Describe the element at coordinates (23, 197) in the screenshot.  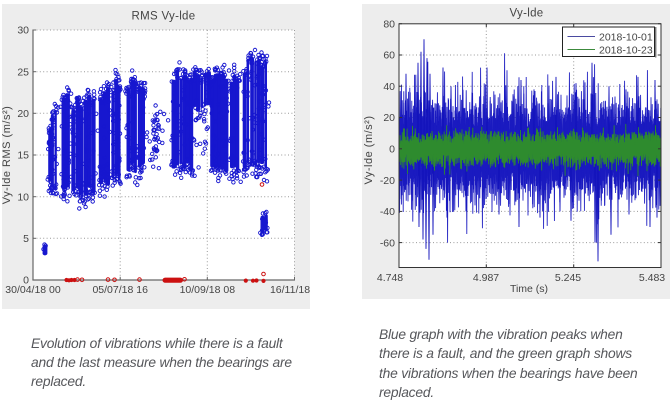
I see `svg-text: 10` at that location.